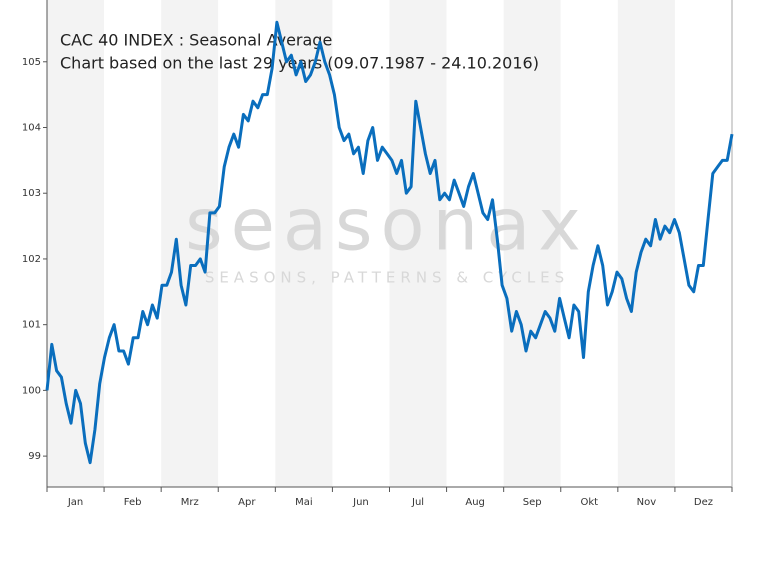 This screenshot has height=567, width=775. I want to click on y-tick-label: 104, so click(31, 128).